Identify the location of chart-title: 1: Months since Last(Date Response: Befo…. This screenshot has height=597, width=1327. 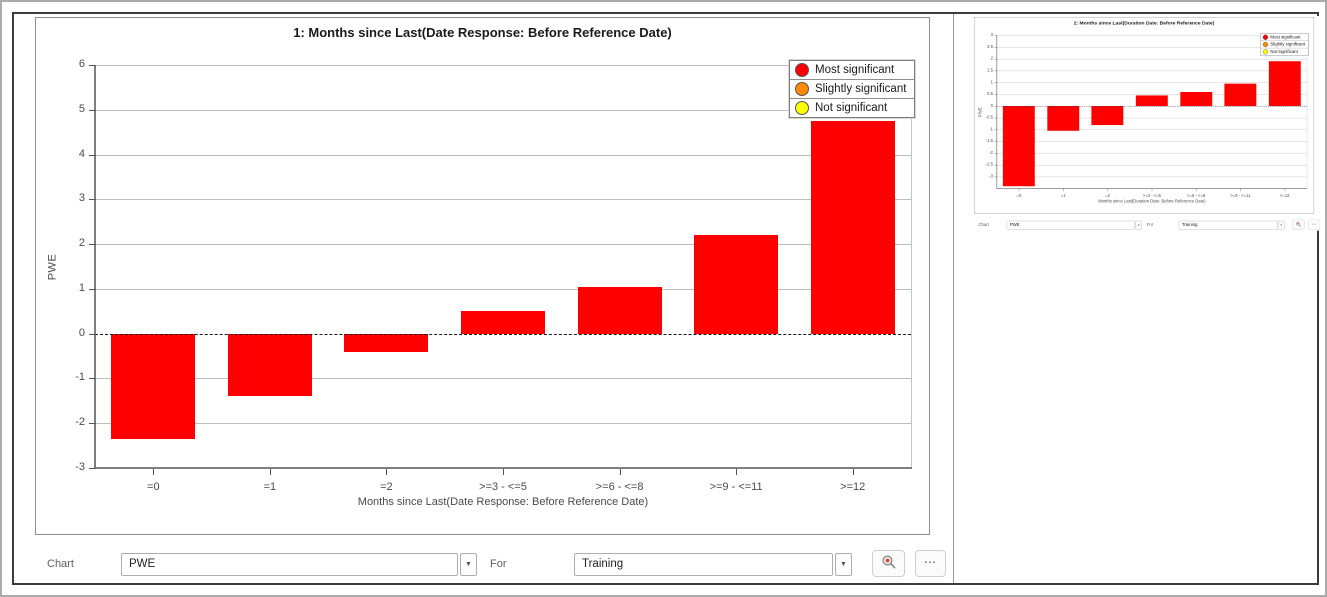
(482, 32).